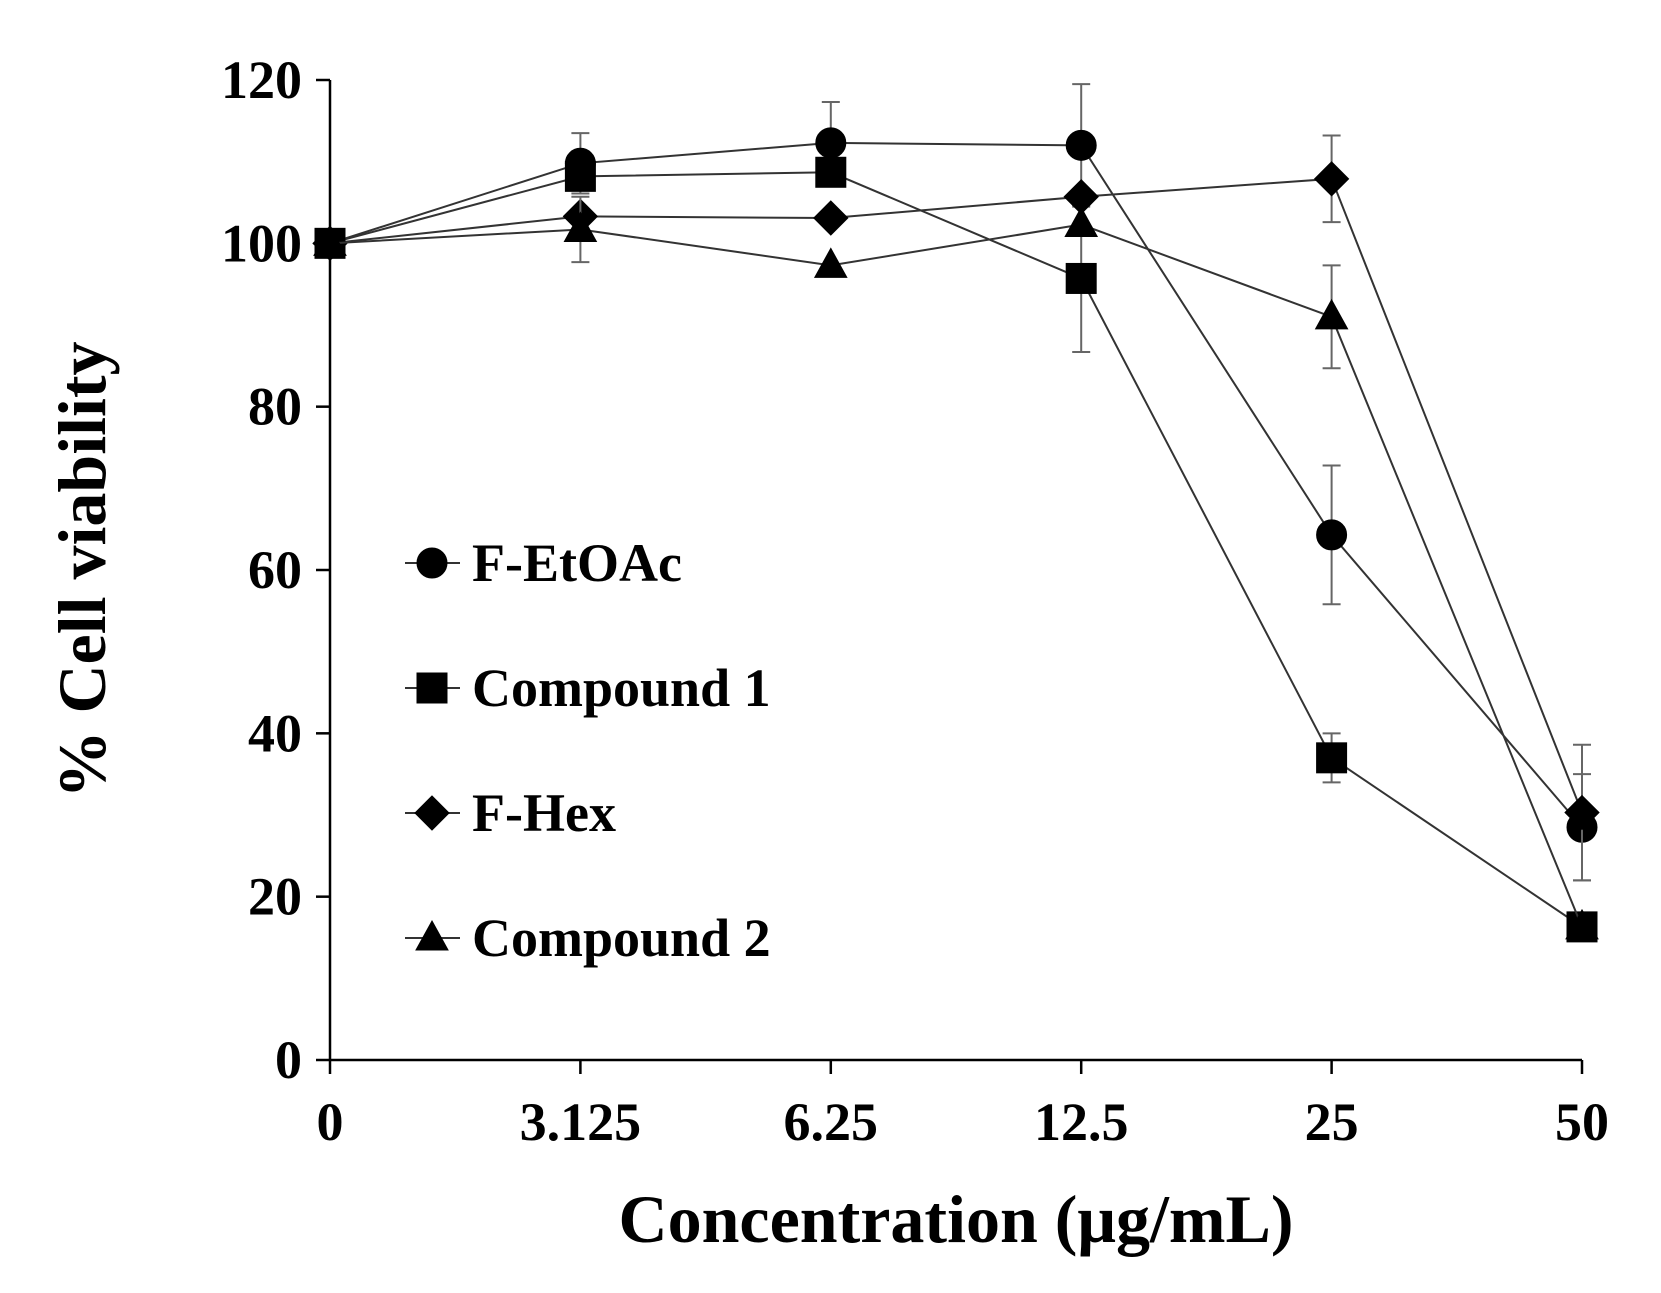 The image size is (1661, 1293). Describe the element at coordinates (1332, 1122) in the screenshot. I see `x-tick-label: 25` at that location.